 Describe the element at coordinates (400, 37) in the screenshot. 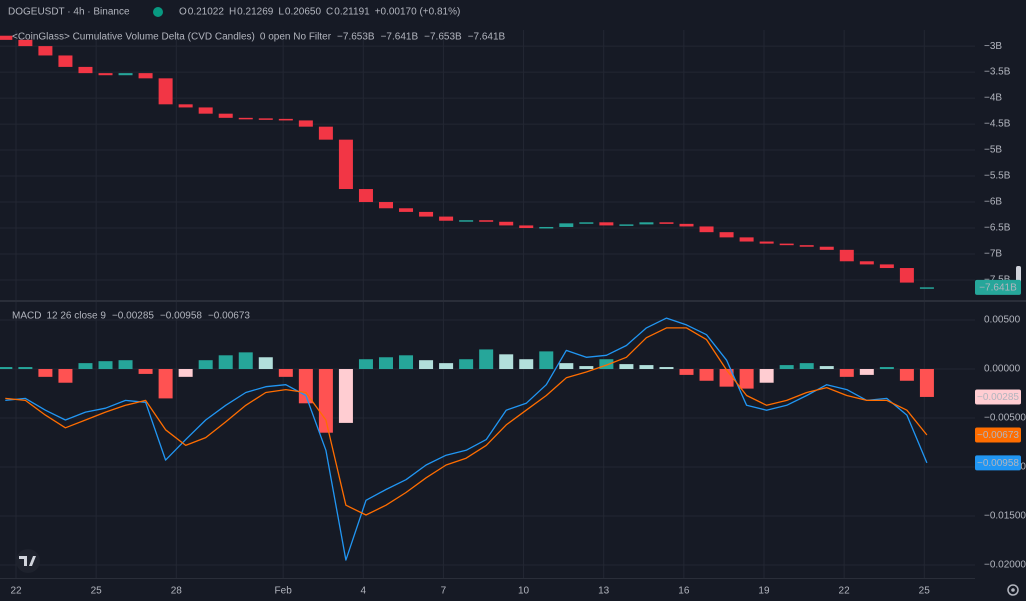

I see `indicator-value: −7.641B` at that location.